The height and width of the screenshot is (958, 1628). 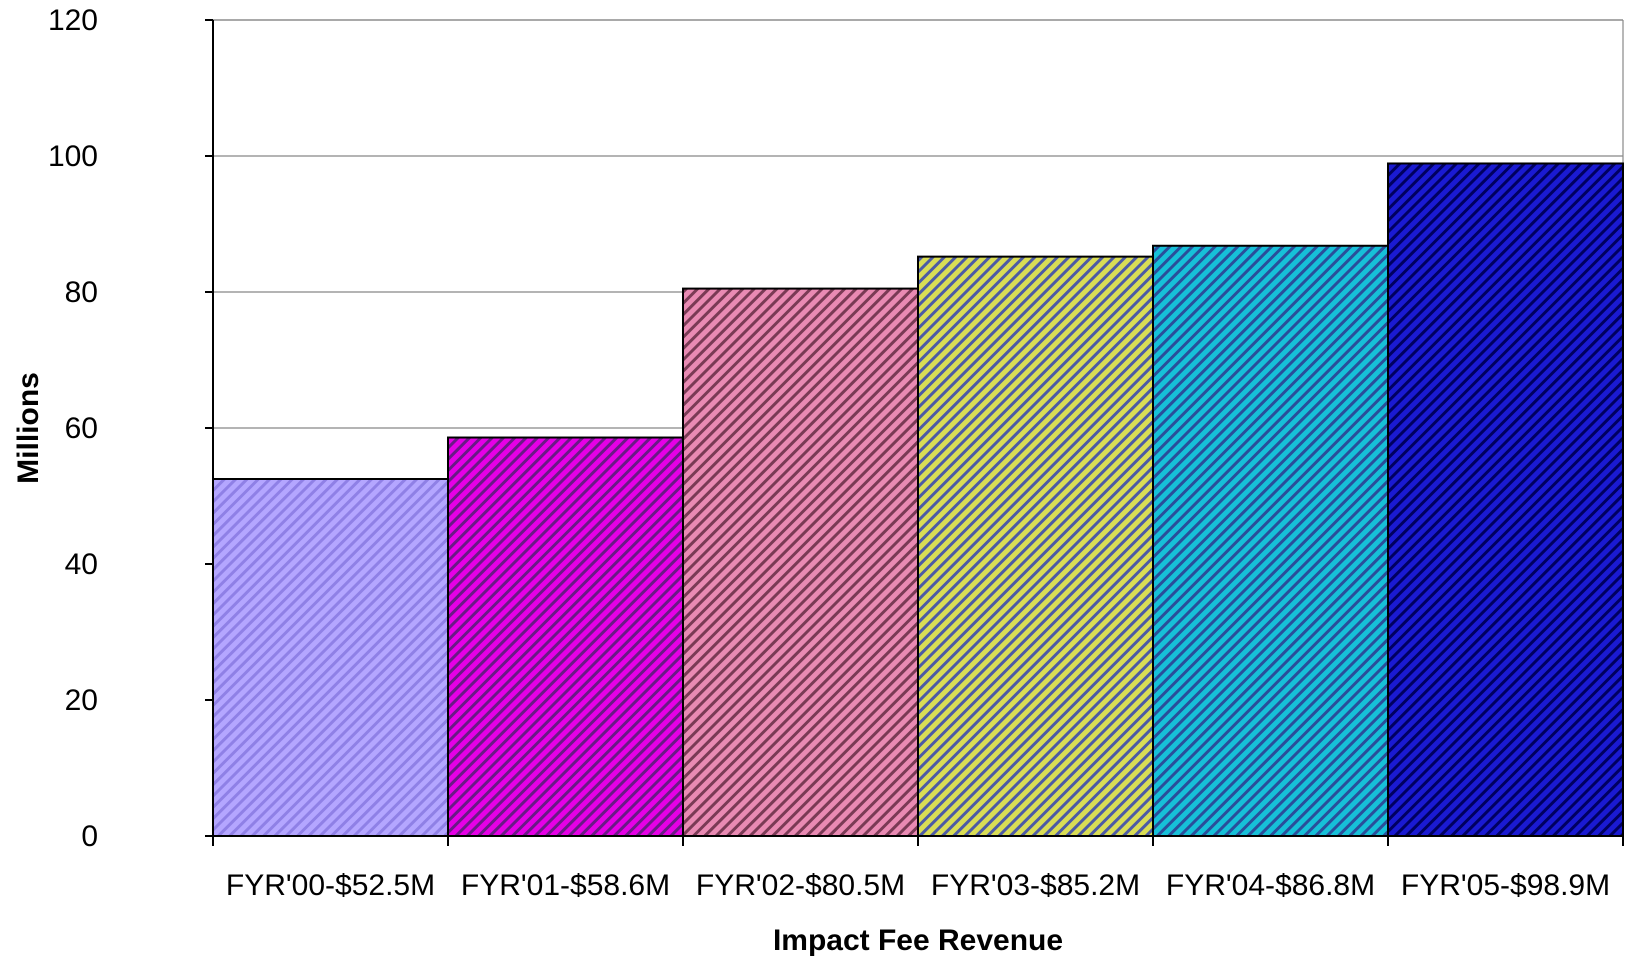 I want to click on x-tick-label: FYR'01-$58.6M, so click(x=565, y=885).